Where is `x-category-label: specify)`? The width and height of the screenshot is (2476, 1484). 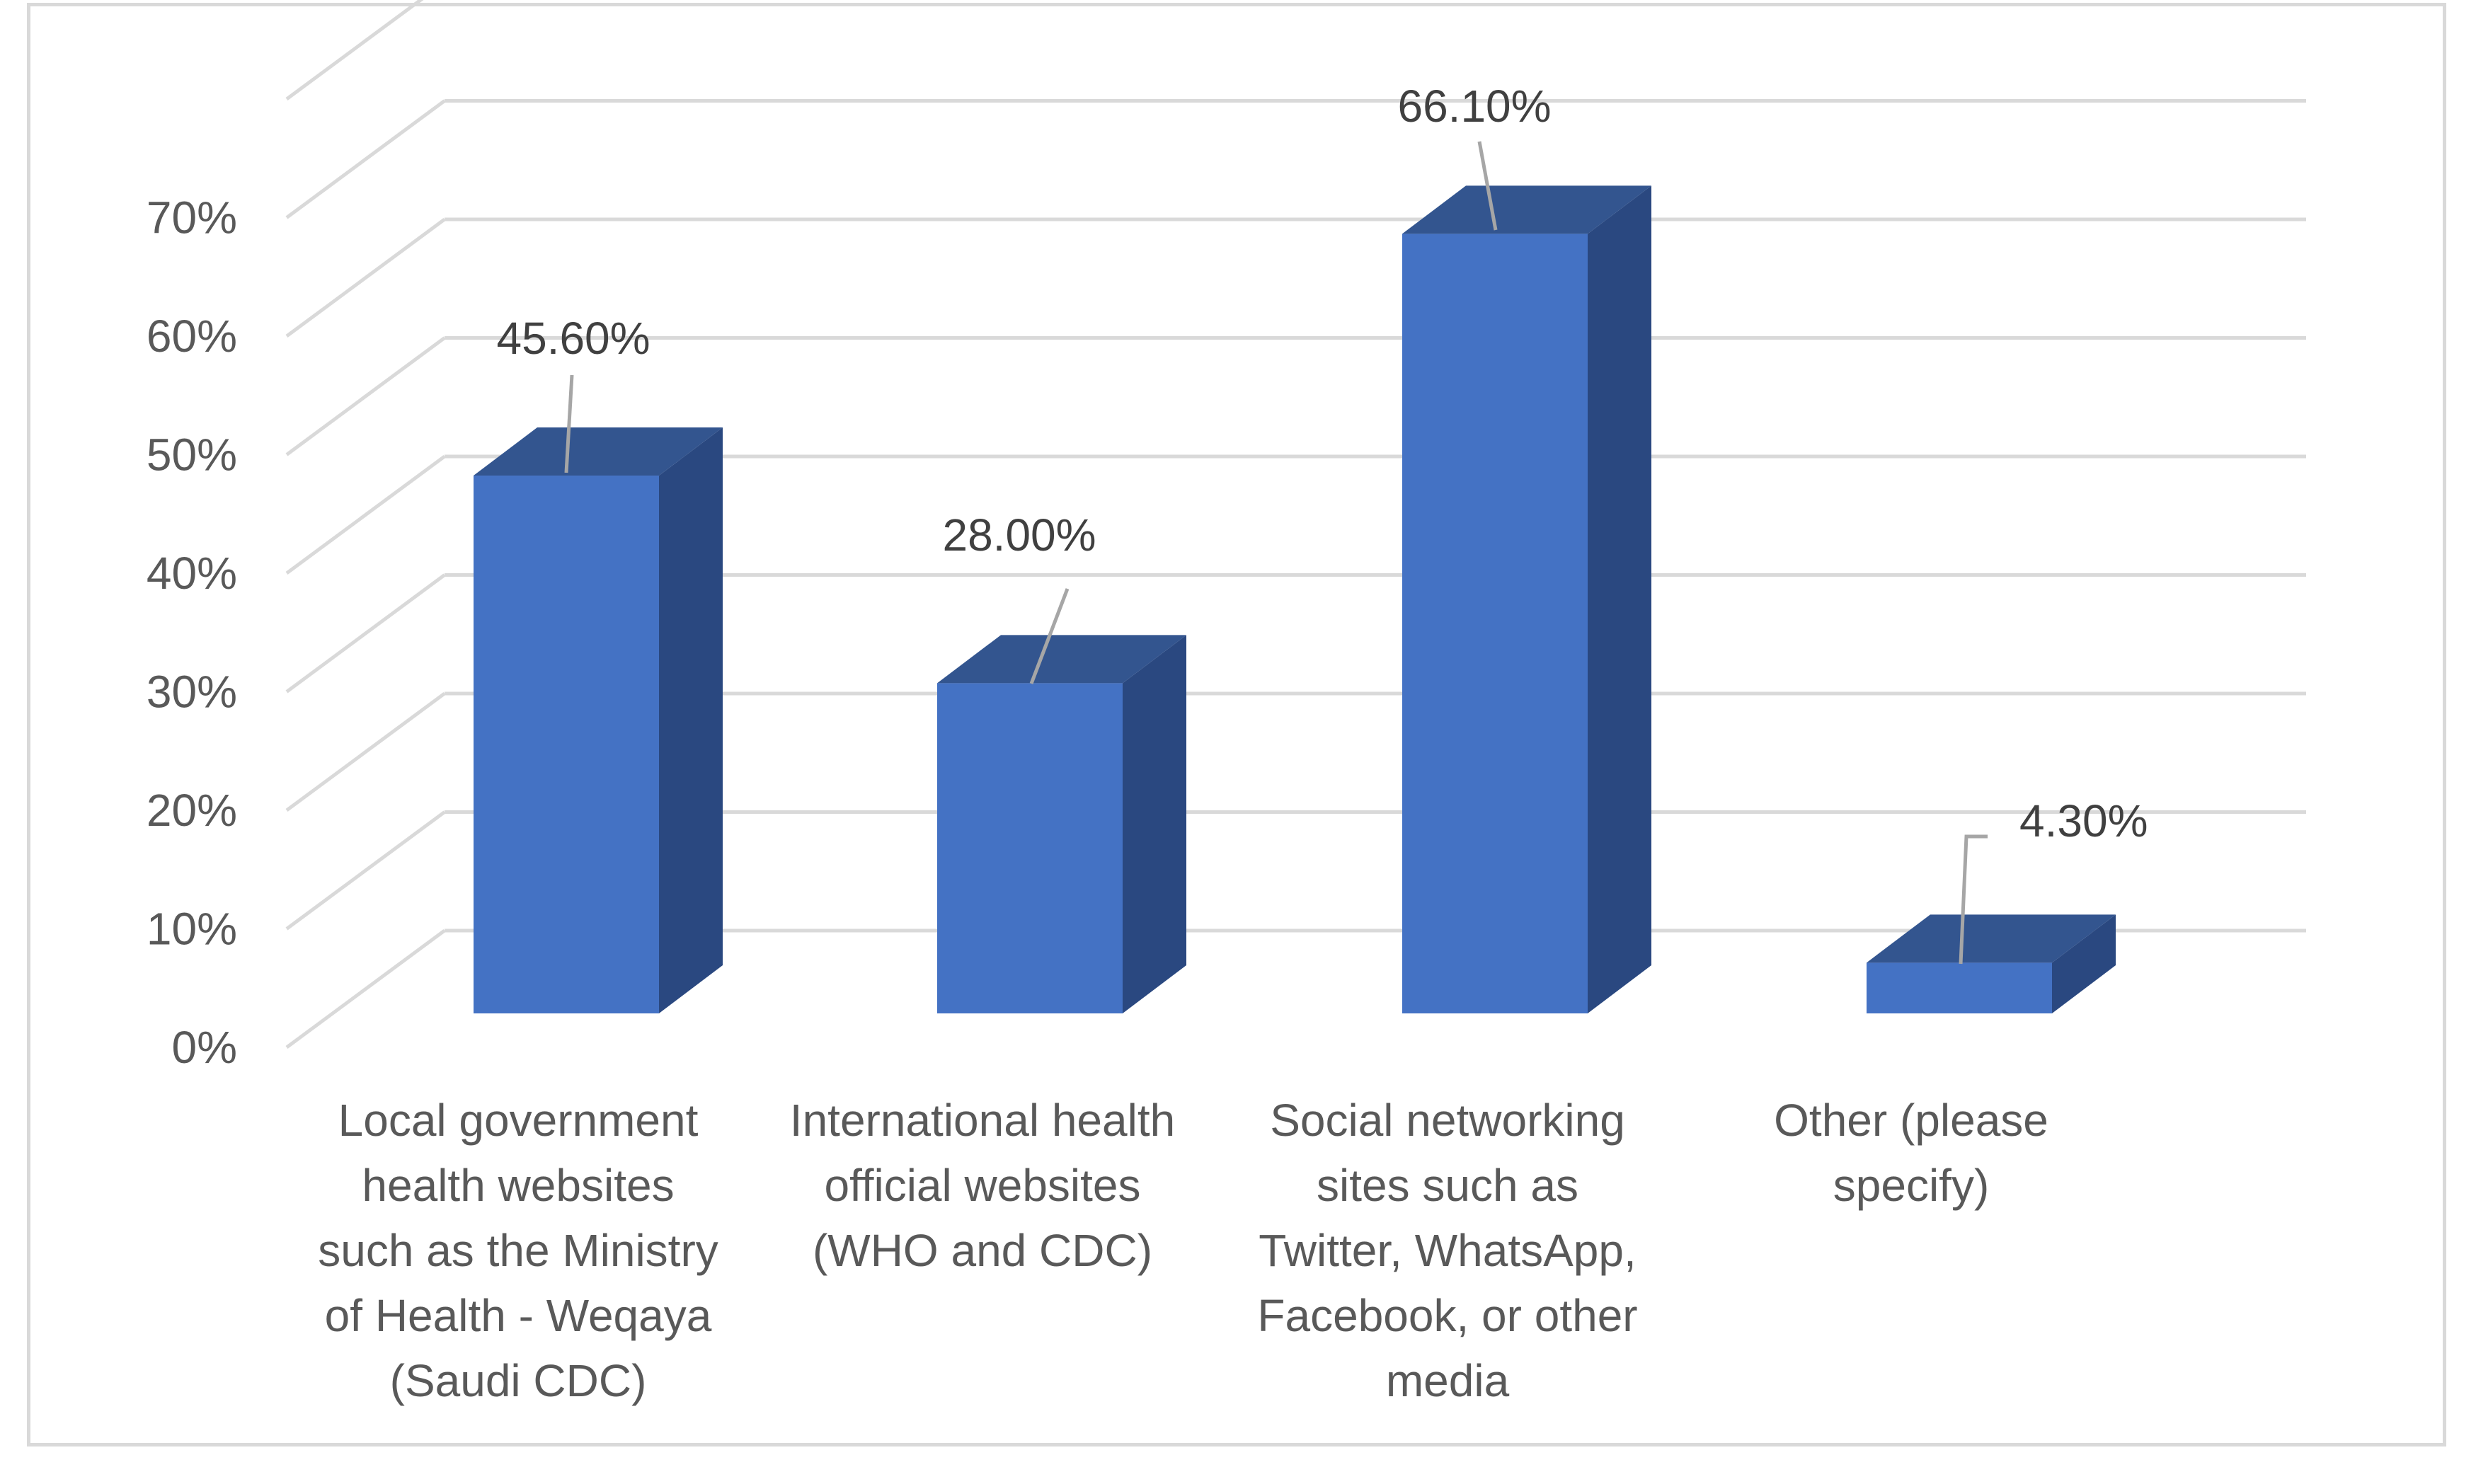 x-category-label: specify) is located at coordinates (1912, 1185).